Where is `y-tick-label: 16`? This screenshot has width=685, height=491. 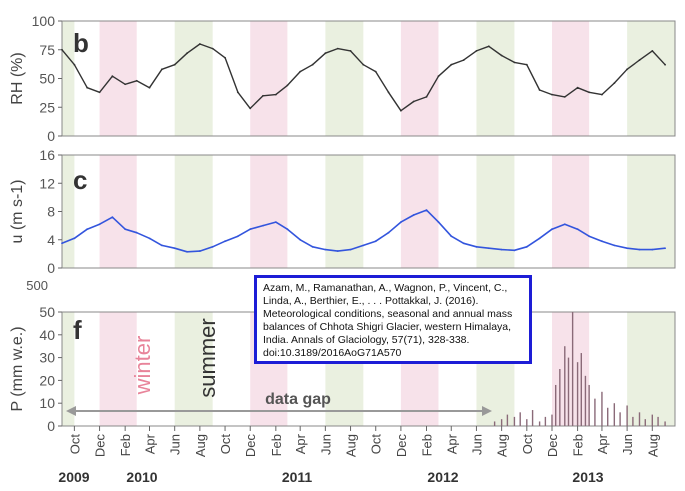
y-tick-label: 16 is located at coordinates (47, 155).